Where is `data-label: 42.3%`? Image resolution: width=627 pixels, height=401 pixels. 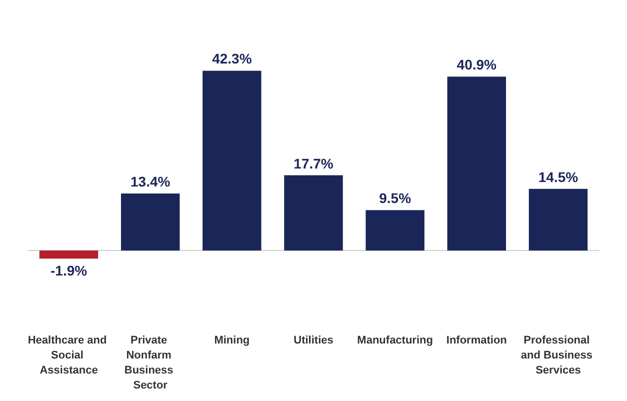
data-label: 42.3% is located at coordinates (232, 58).